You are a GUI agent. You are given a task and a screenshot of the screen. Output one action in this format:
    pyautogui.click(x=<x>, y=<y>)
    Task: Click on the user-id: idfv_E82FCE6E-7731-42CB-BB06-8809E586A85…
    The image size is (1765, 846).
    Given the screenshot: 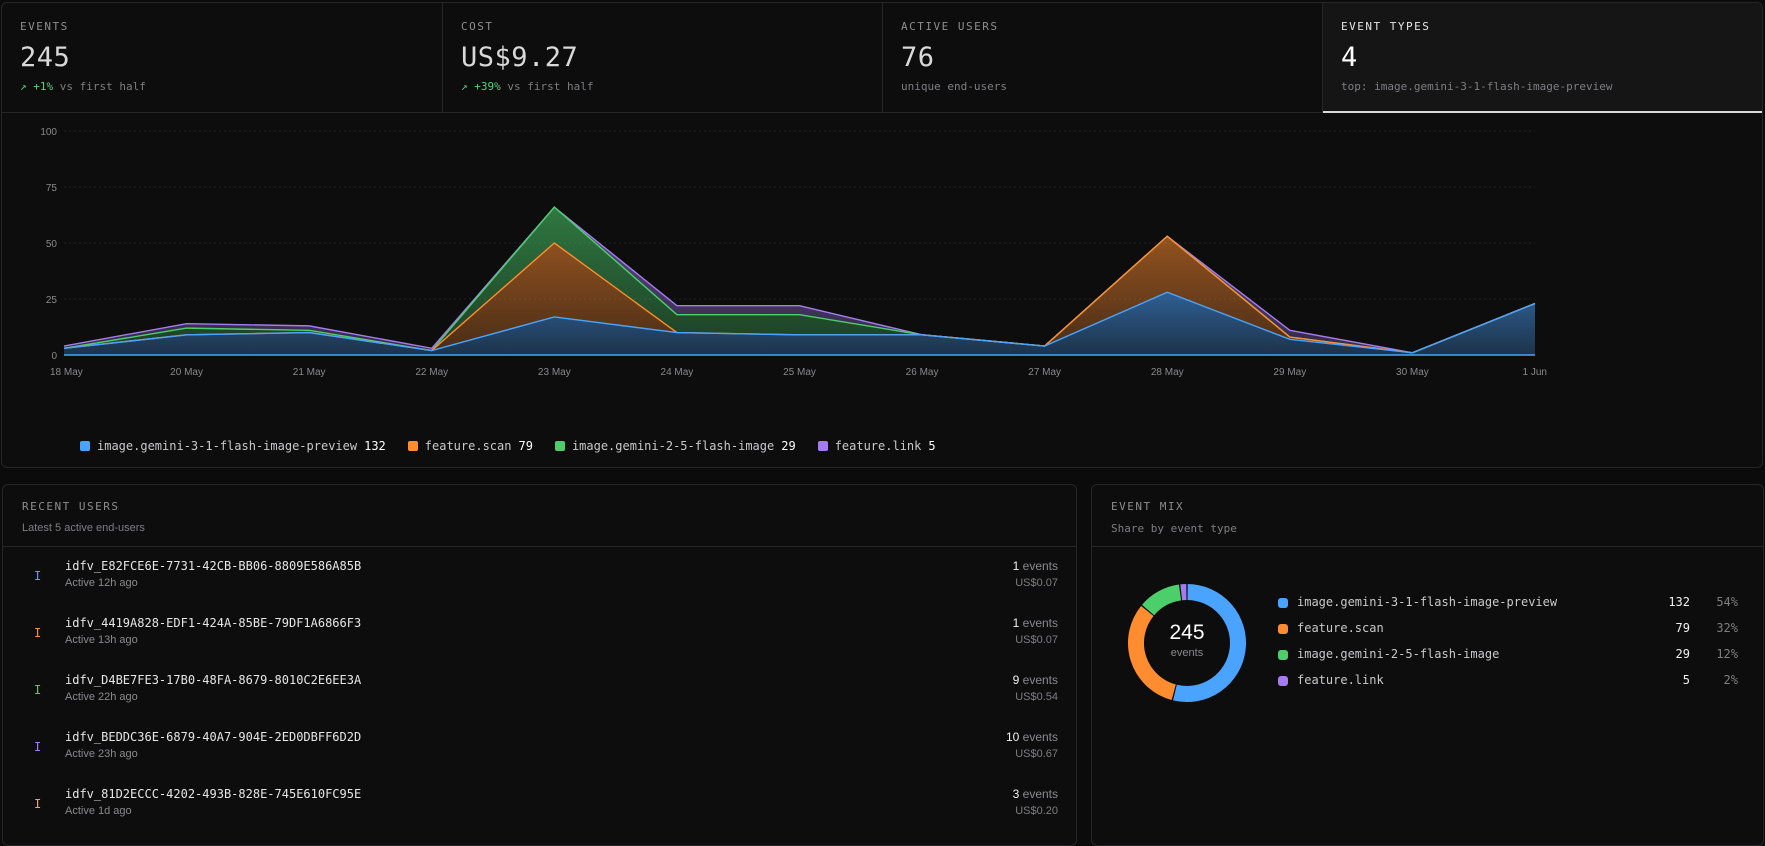 What is the action you would take?
    pyautogui.click(x=213, y=566)
    